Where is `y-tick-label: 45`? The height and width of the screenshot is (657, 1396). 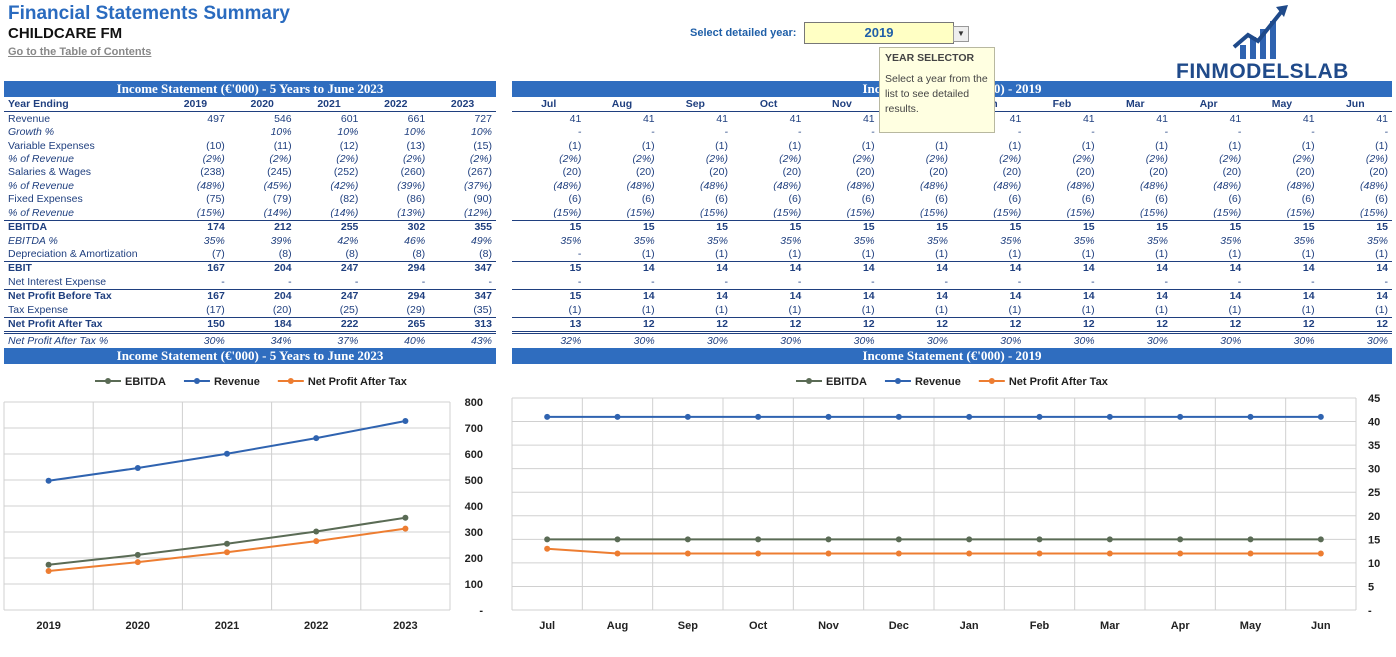 y-tick-label: 45 is located at coordinates (1374, 399).